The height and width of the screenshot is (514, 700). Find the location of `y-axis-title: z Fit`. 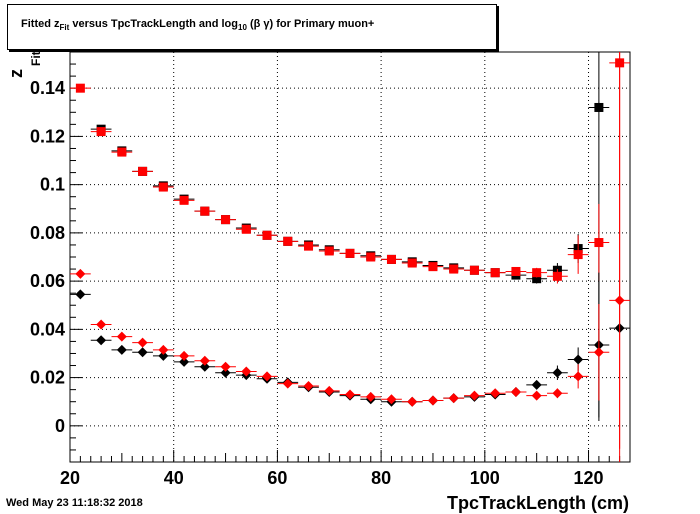

y-axis-title: z Fit is located at coordinates (24, 64).